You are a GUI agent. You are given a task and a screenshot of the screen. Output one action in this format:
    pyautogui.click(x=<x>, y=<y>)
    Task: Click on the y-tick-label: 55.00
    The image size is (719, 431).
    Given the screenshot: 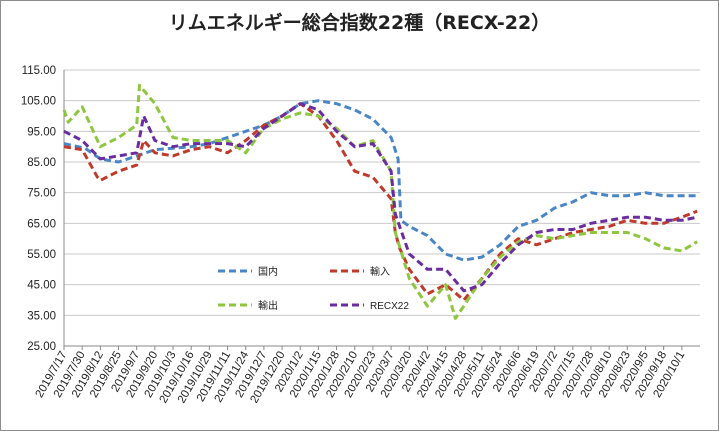 What is the action you would take?
    pyautogui.click(x=41, y=255)
    